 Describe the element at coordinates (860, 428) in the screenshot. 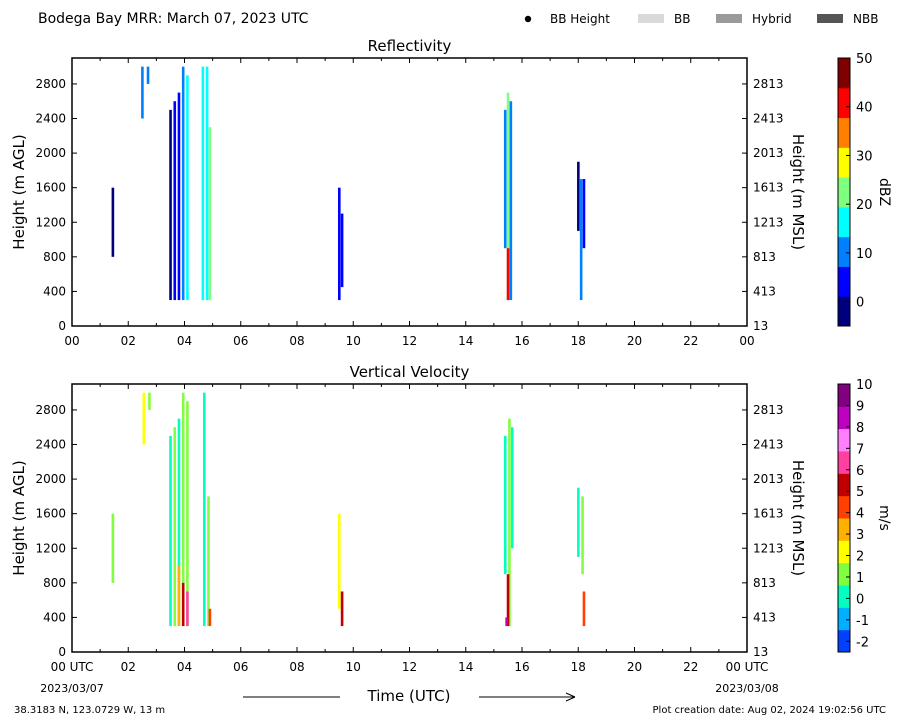

I see `colorbar-tick-label: 8` at that location.